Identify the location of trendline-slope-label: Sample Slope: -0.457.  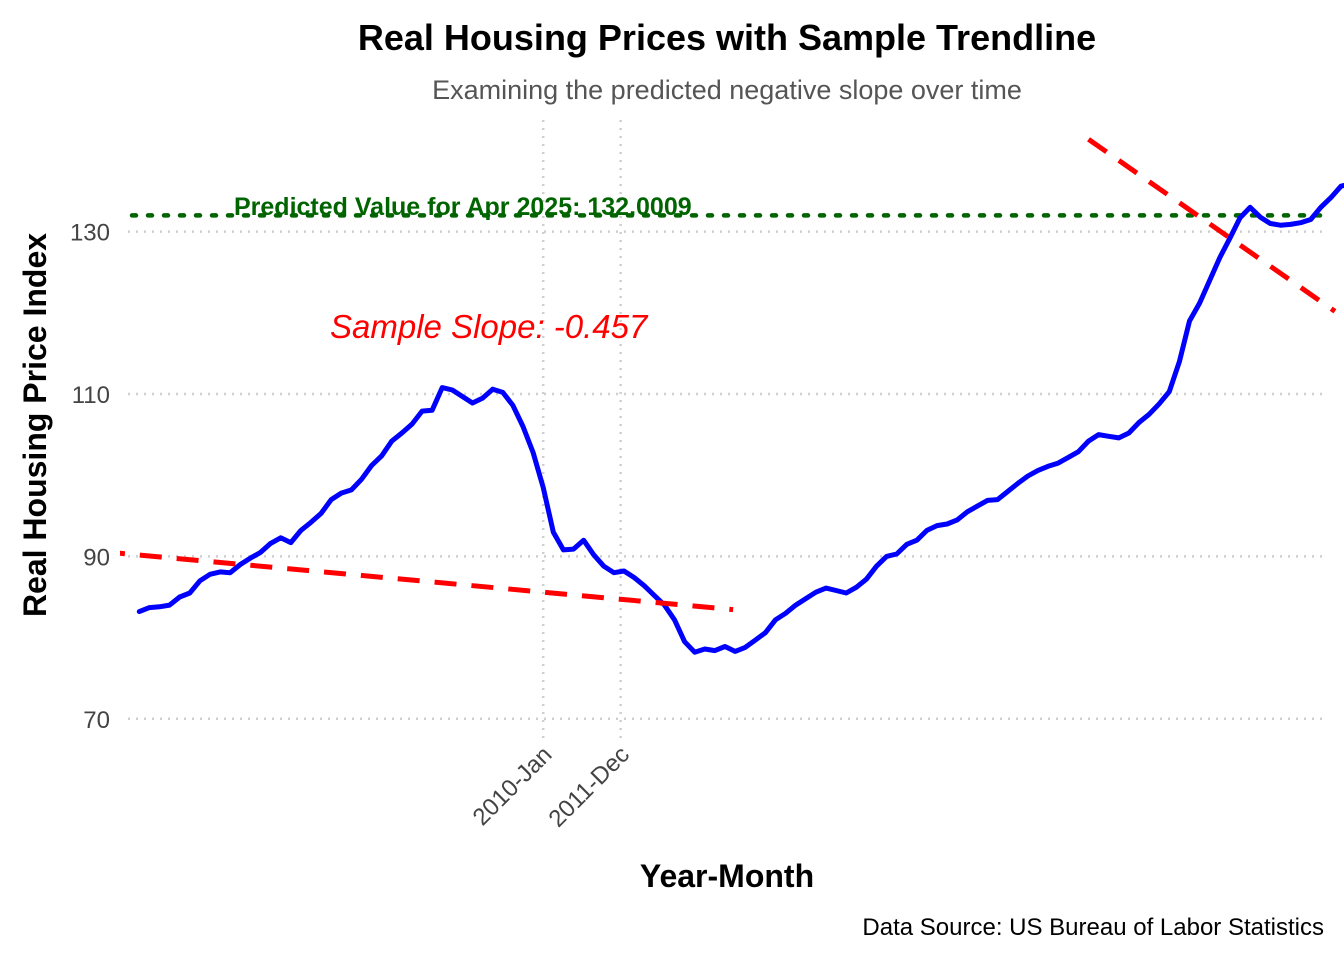
(489, 326).